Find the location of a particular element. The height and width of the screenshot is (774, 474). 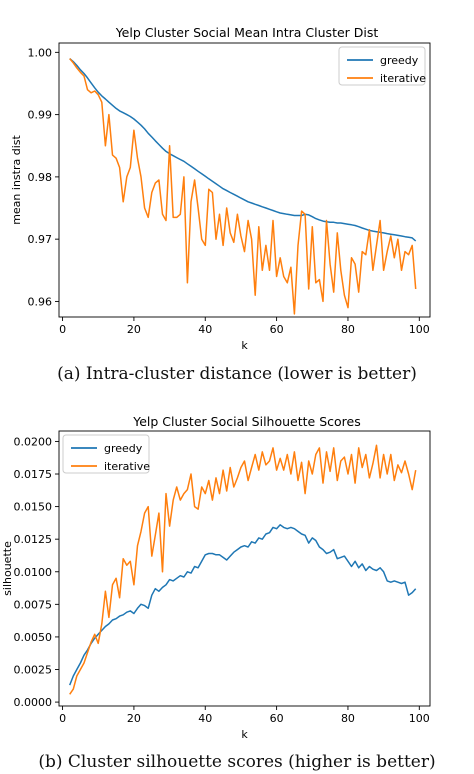

y-tick-label: 0.0125 is located at coordinates (33, 539).